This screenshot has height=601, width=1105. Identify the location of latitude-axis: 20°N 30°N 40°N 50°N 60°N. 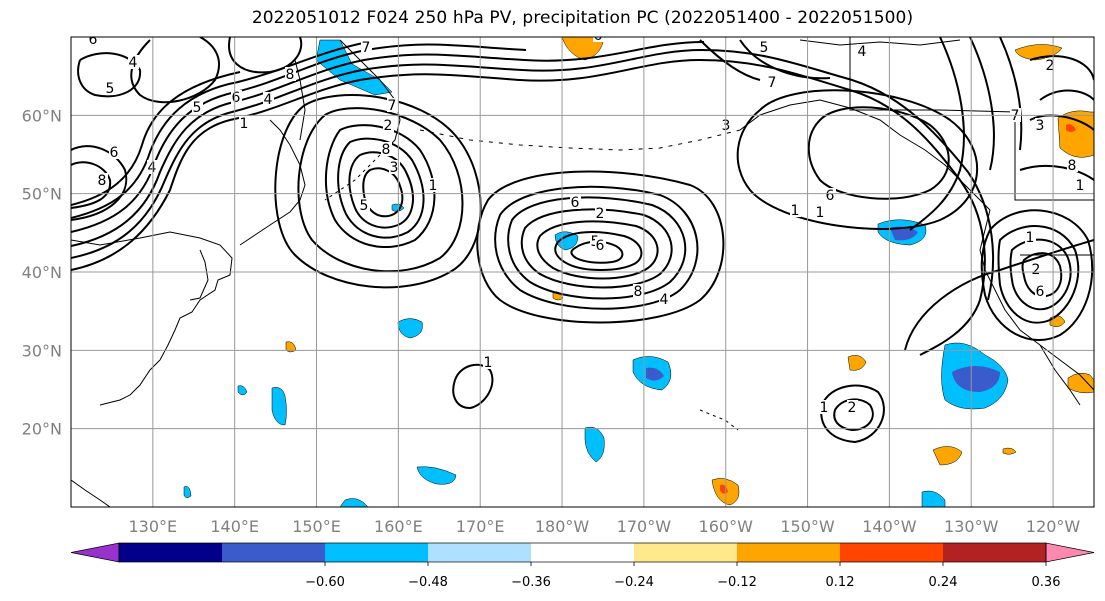
(42, 272).